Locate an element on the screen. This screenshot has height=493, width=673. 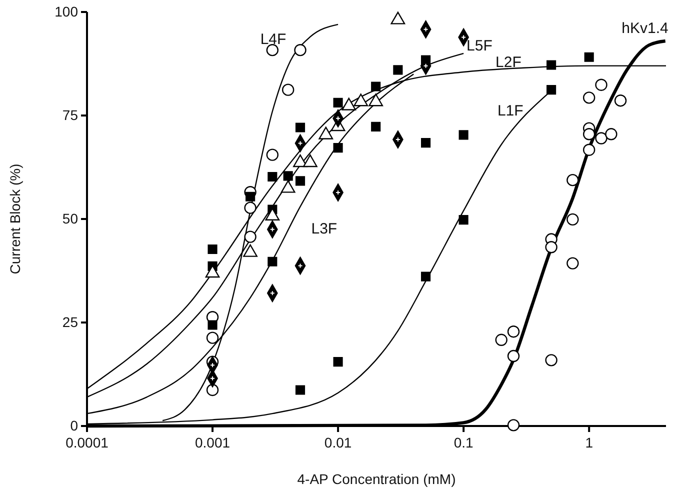
series-label: L5F is located at coordinates (479, 45).